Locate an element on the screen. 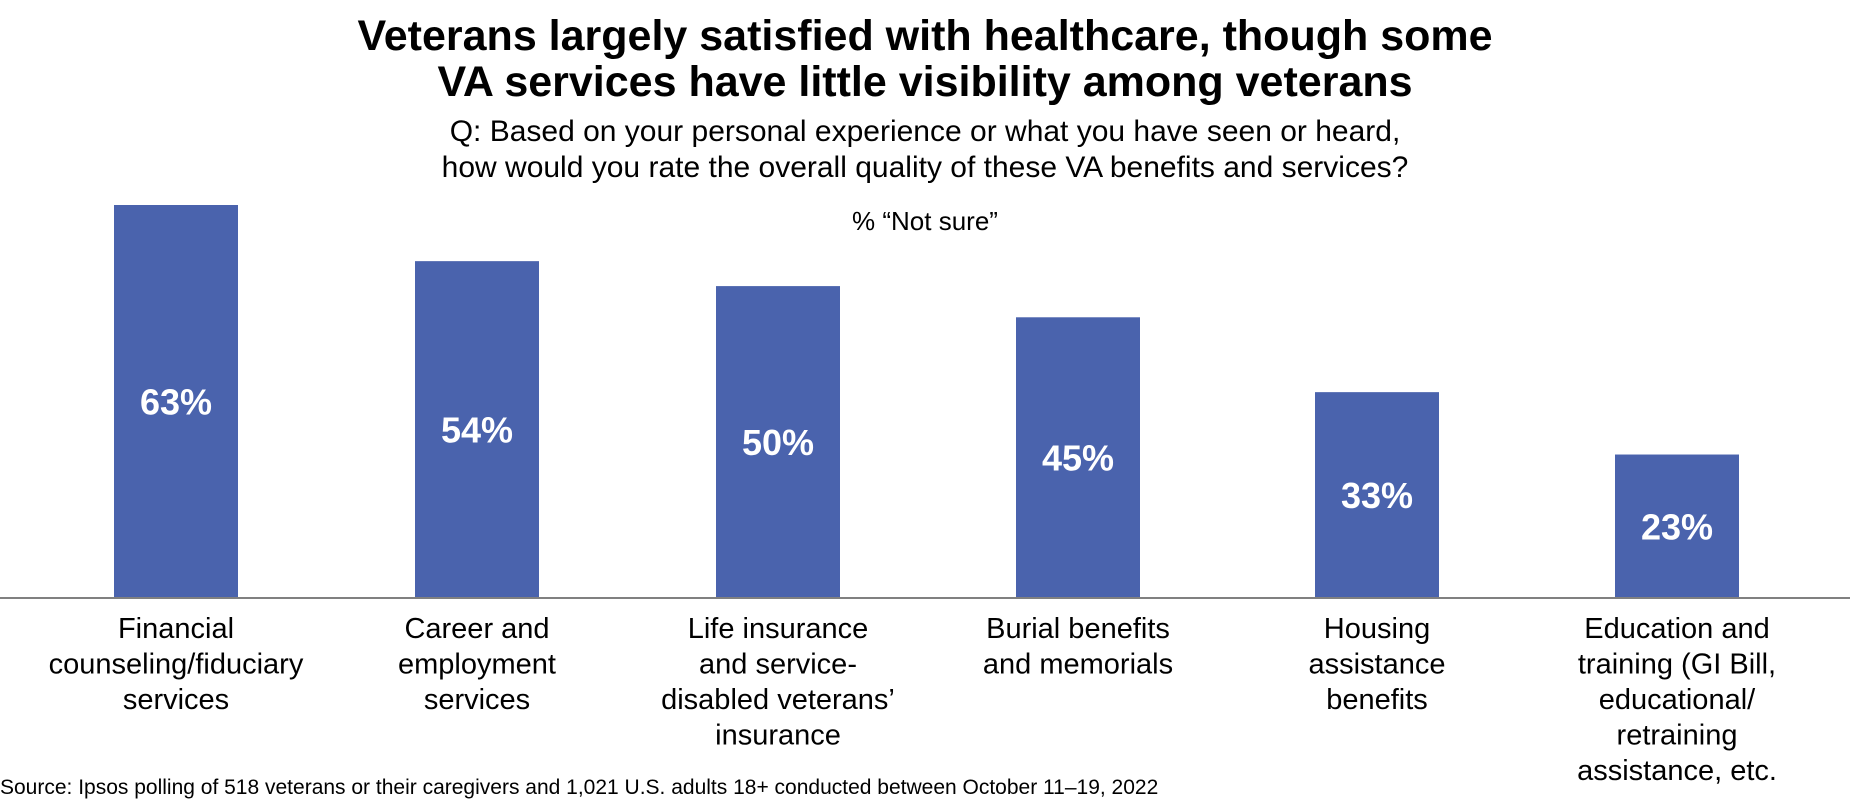 The width and height of the screenshot is (1850, 802). category-label: employment is located at coordinates (477, 665).